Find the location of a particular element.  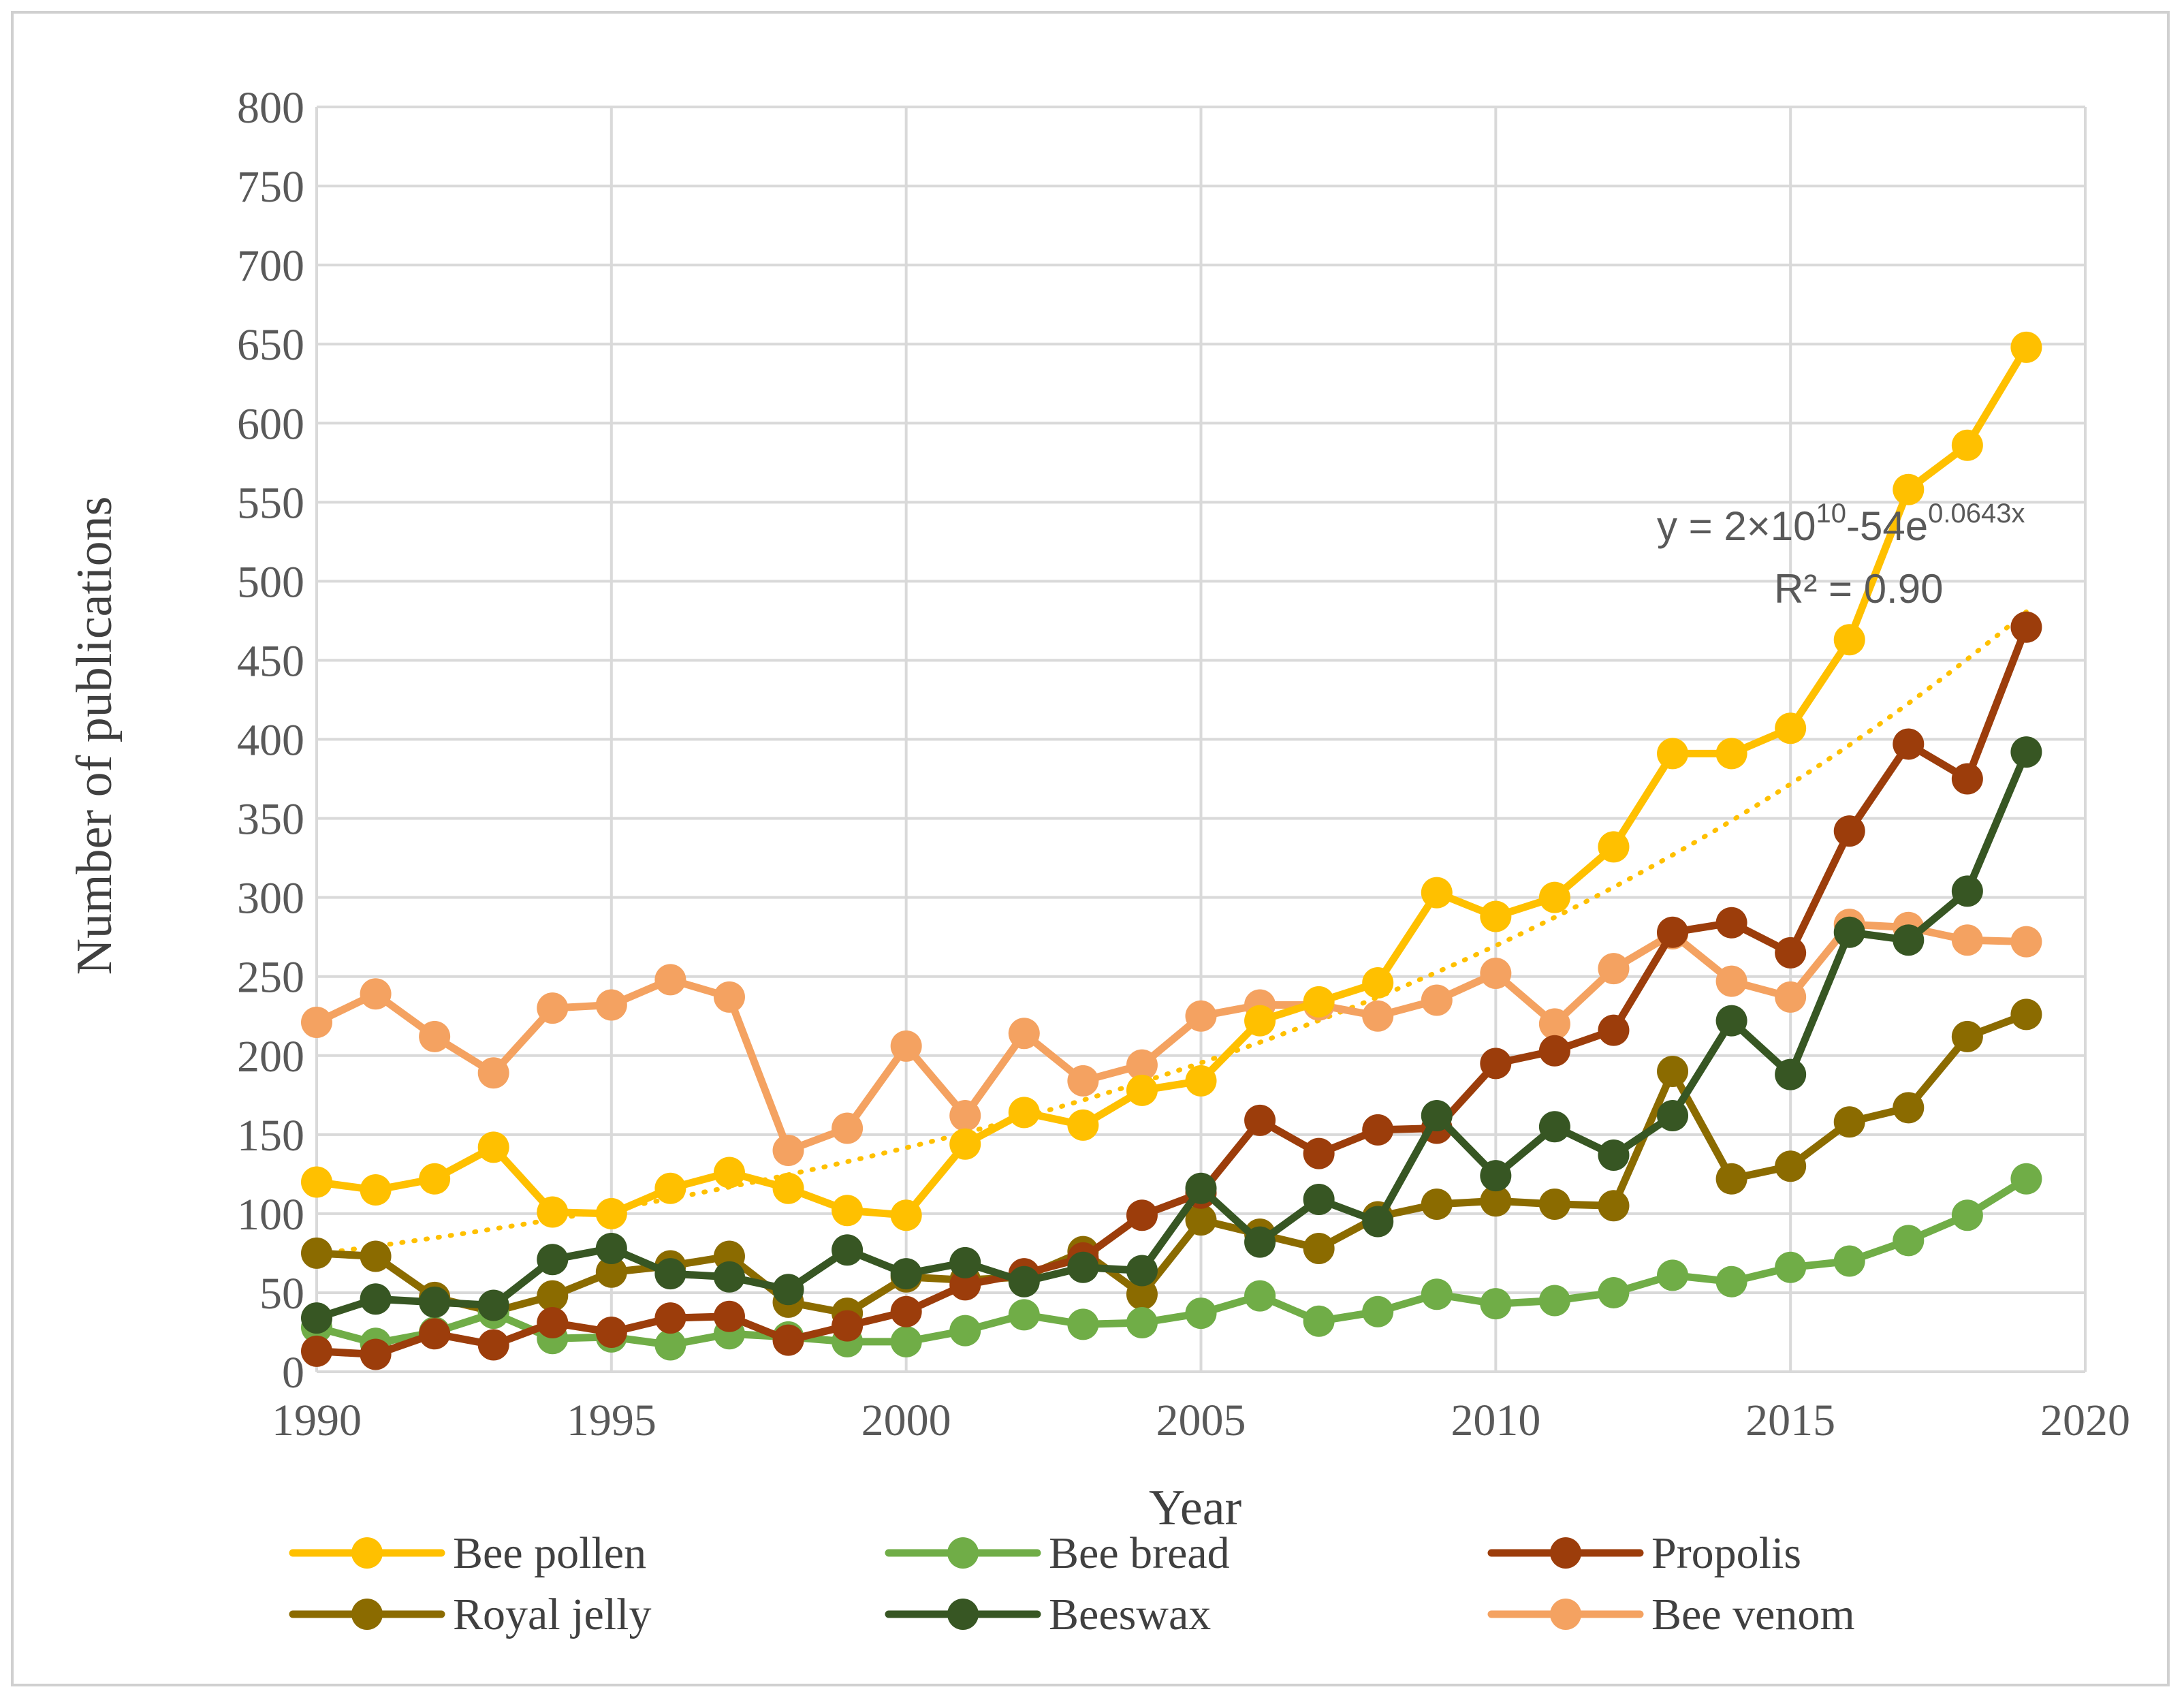

x-tick-label: 2005 is located at coordinates (1201, 1420).